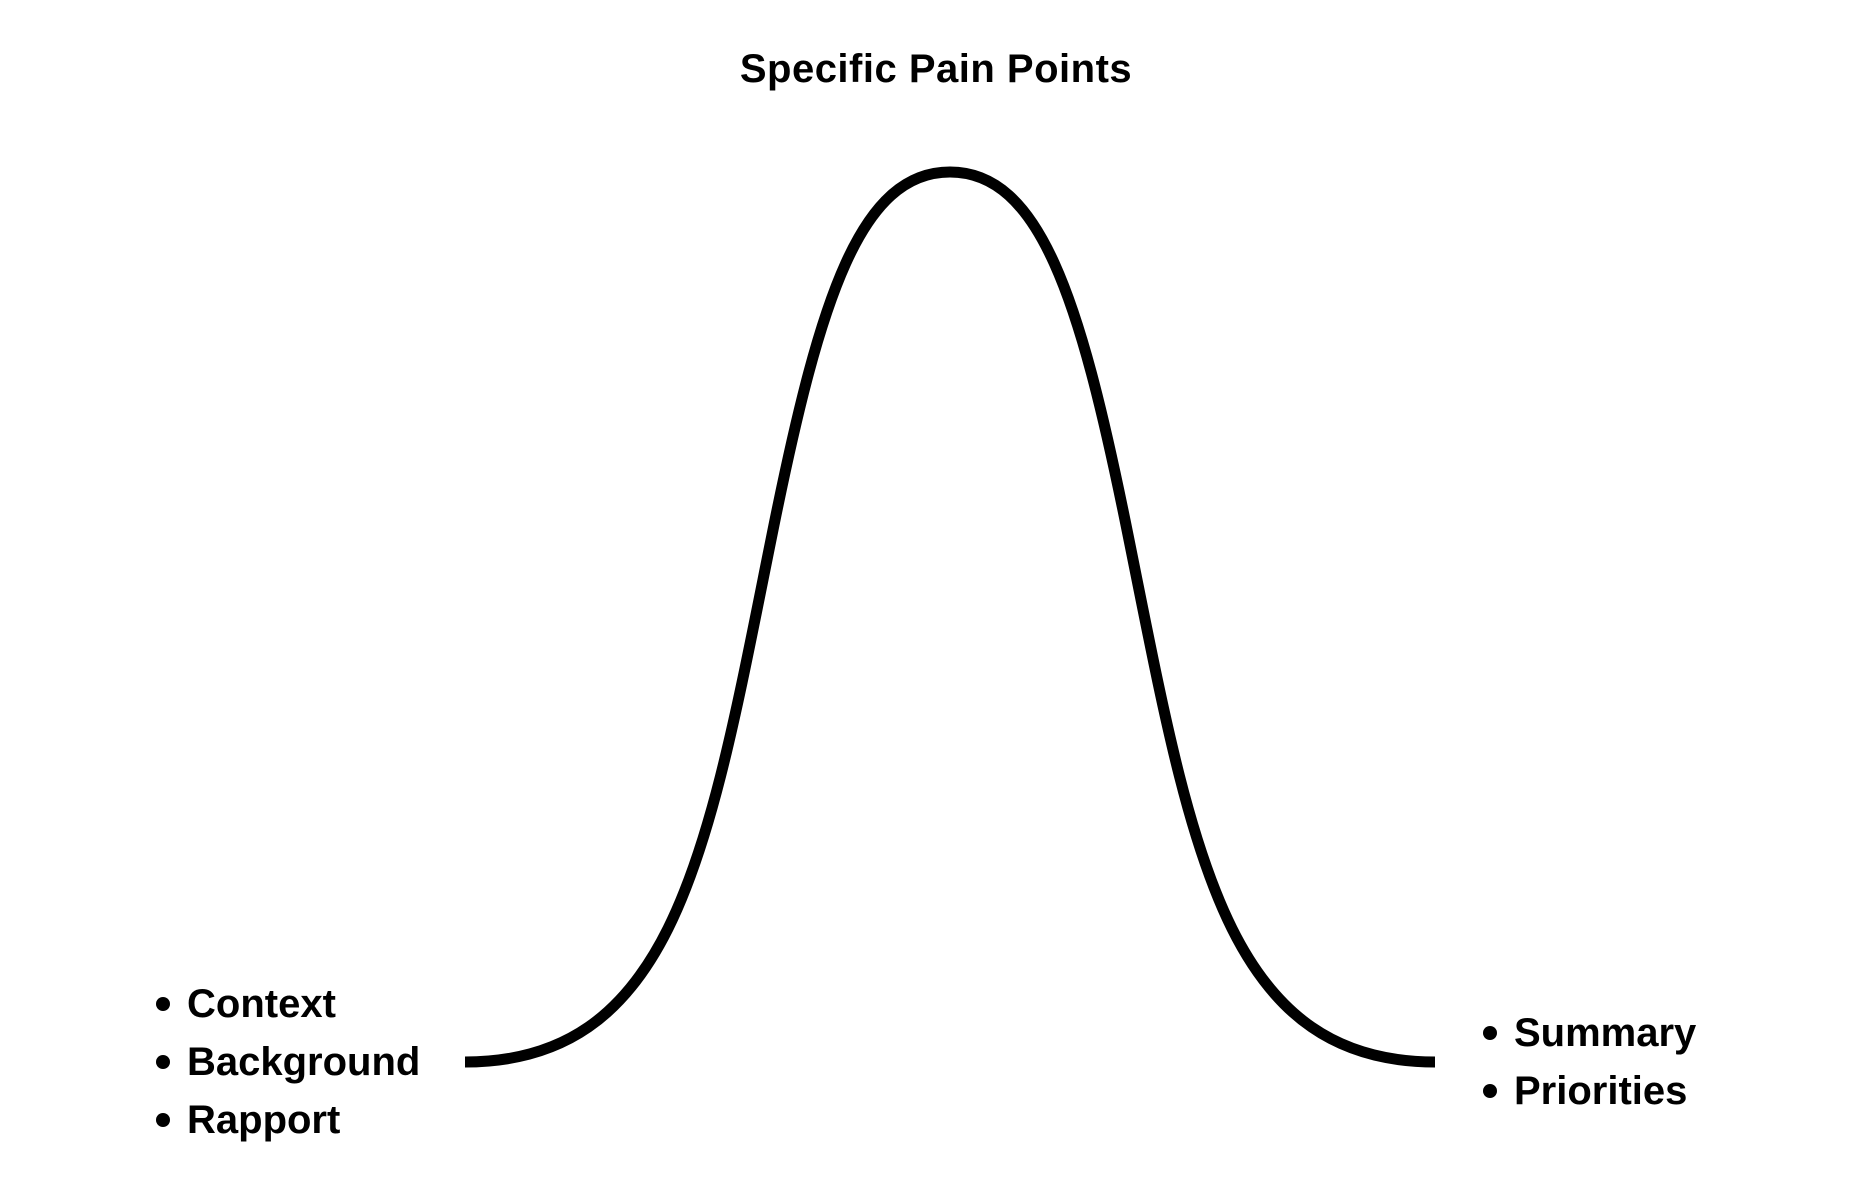 This screenshot has height=1200, width=1872. What do you see at coordinates (304, 1062) in the screenshot?
I see `list-item-label: Background` at bounding box center [304, 1062].